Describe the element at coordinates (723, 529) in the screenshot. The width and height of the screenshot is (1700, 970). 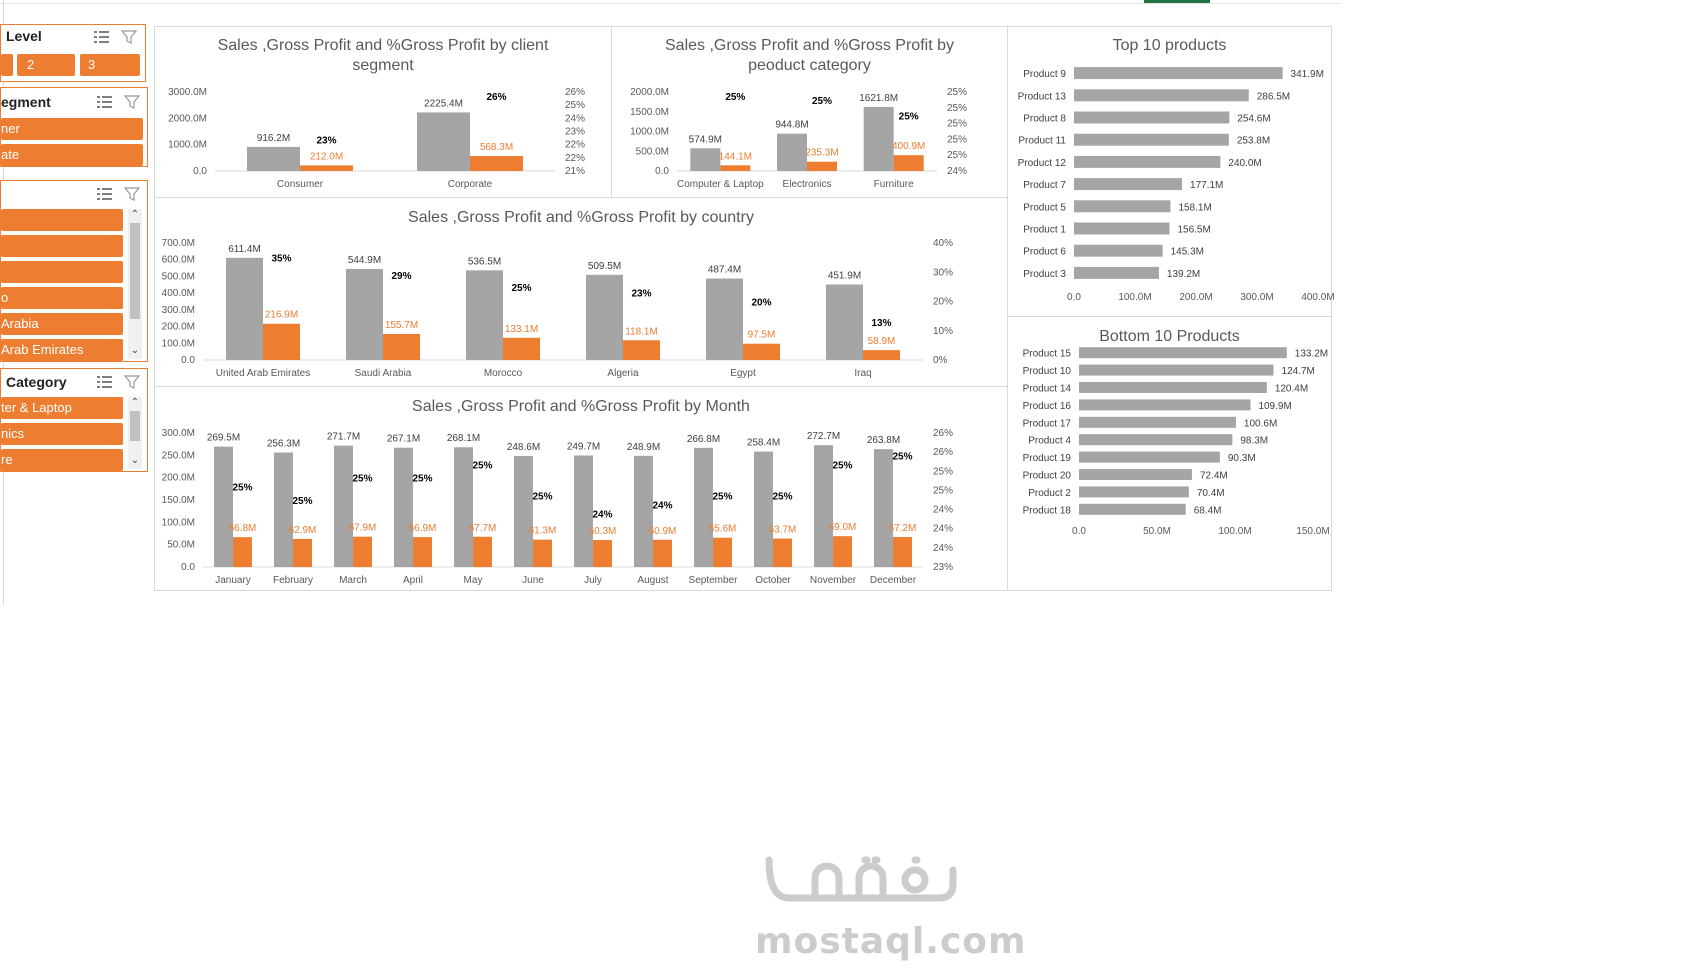
I see `profit-data-label: 65.6M` at that location.